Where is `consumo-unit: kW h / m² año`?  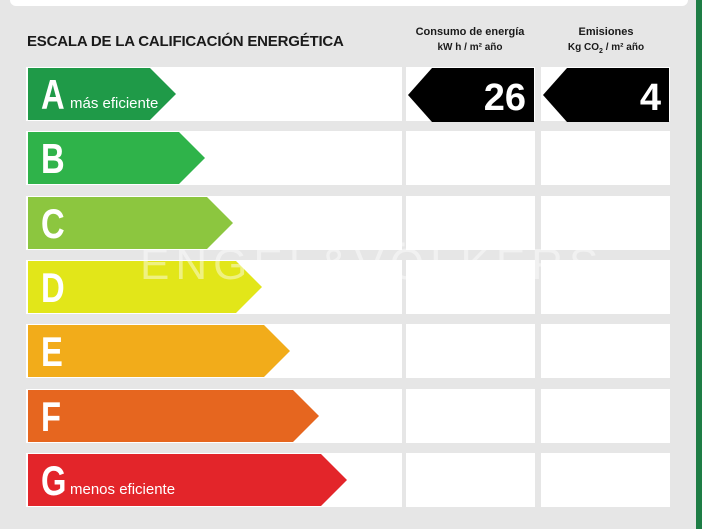
consumo-unit: kW h / m² año is located at coordinates (470, 47).